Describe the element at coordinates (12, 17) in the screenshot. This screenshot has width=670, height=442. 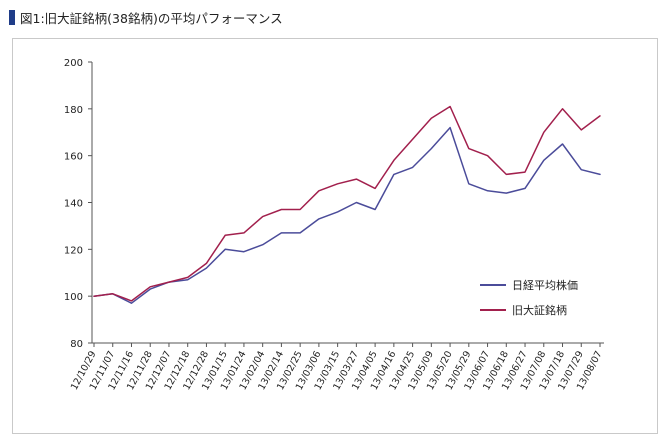
I see `title-marker-icon` at that location.